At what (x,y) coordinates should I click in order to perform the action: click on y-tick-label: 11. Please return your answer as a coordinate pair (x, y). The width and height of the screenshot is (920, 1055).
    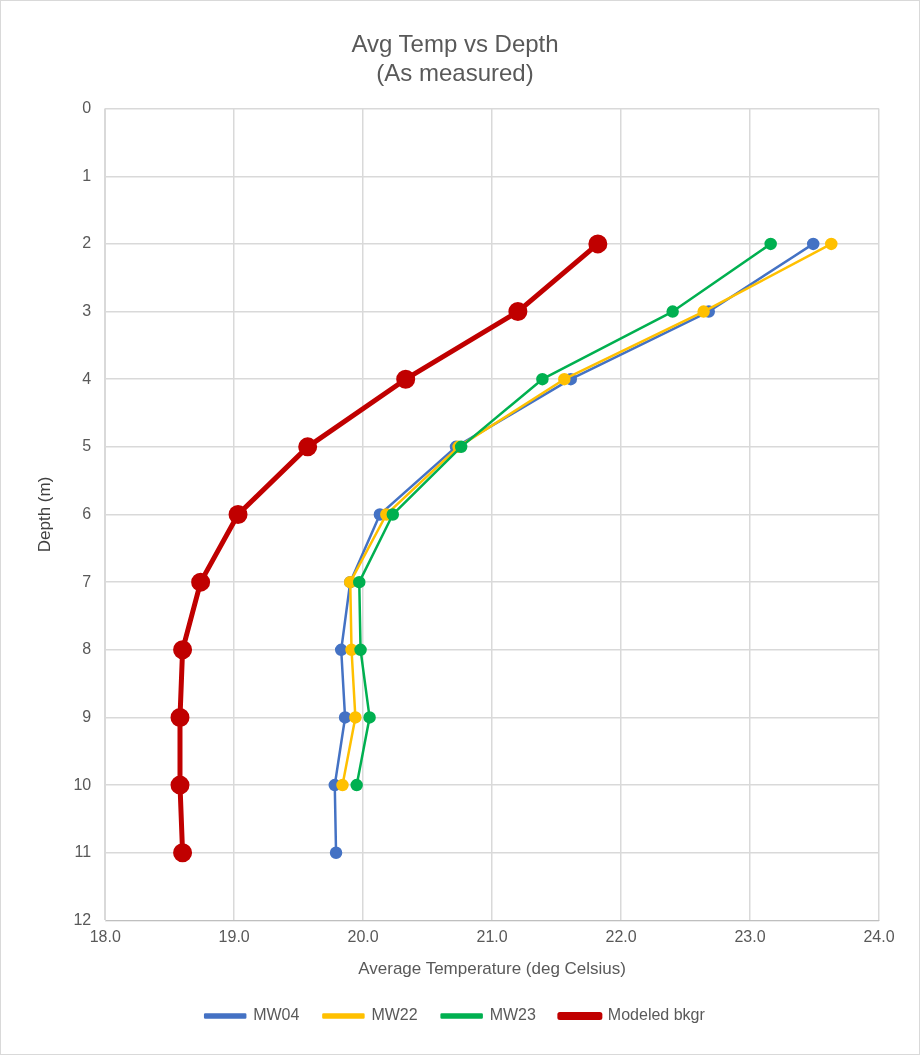
    Looking at the image, I should click on (83, 852).